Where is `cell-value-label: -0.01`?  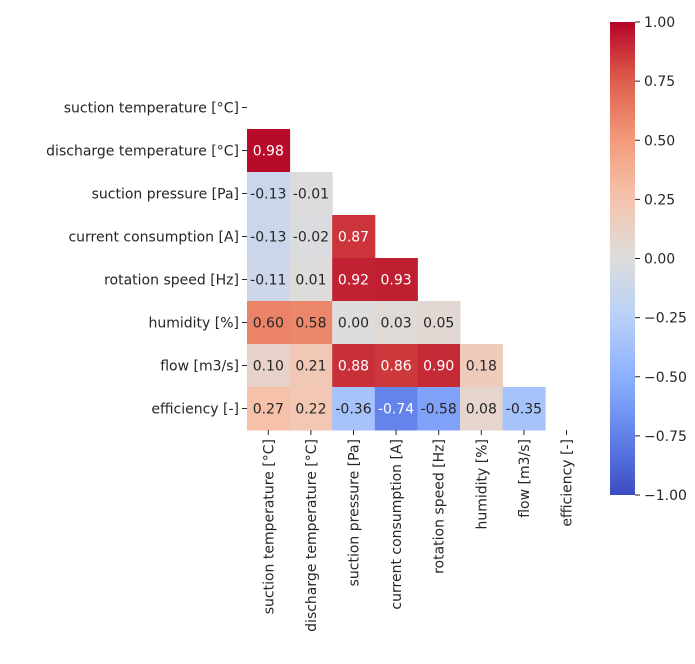 cell-value-label: -0.01 is located at coordinates (311, 195).